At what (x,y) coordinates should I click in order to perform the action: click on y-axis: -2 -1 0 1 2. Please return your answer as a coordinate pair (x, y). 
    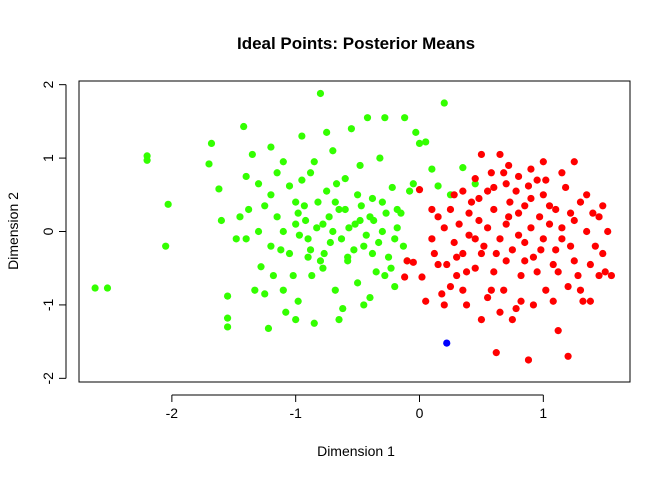
    Looking at the image, I should click on (53, 233).